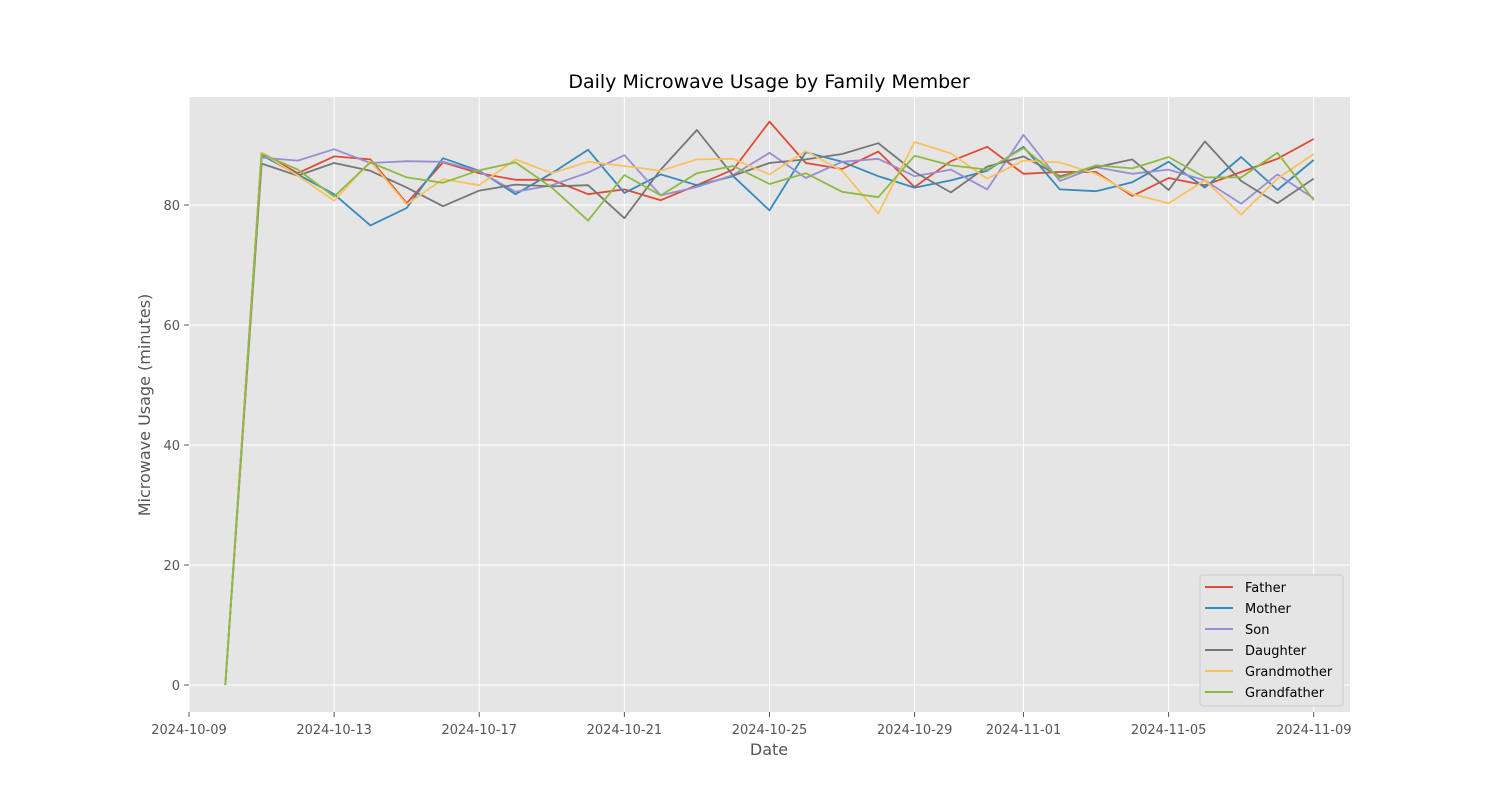 The width and height of the screenshot is (1500, 800). I want to click on legend-label: Grandmother, so click(1289, 672).